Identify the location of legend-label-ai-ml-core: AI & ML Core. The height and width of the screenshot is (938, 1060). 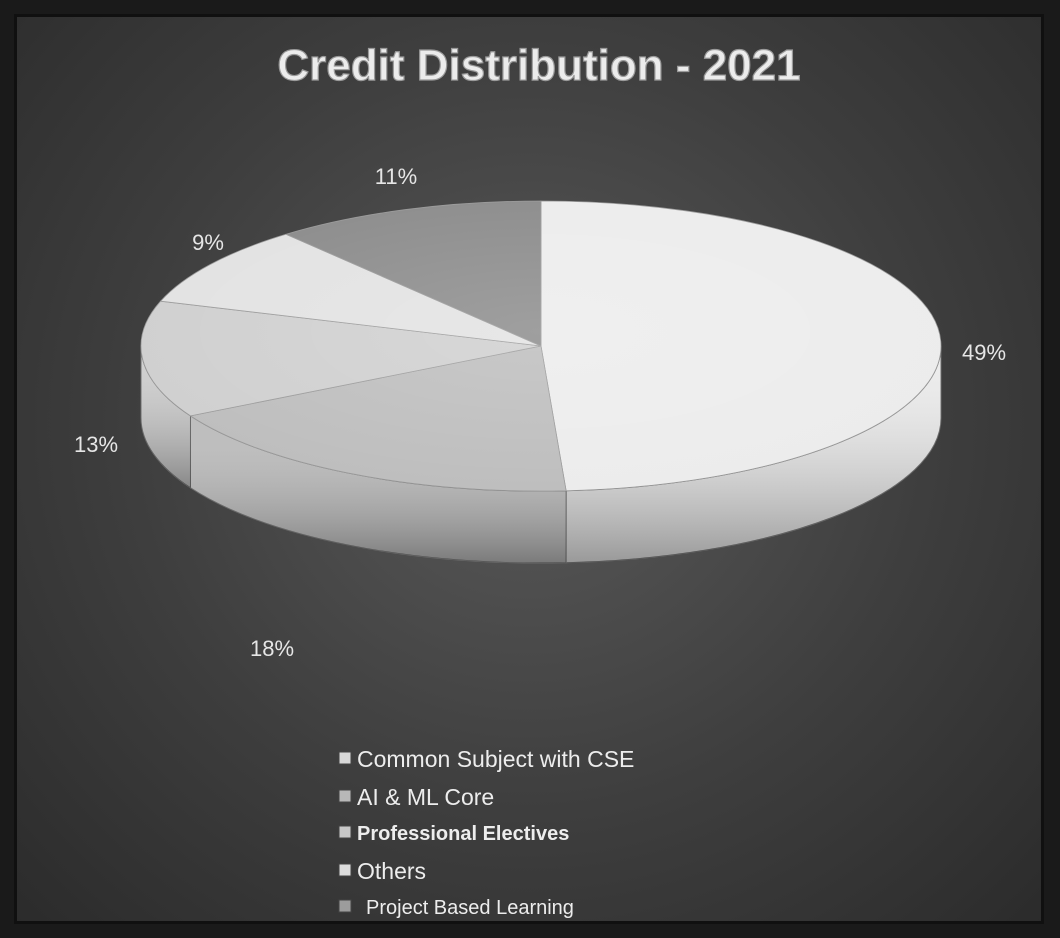
(425, 797).